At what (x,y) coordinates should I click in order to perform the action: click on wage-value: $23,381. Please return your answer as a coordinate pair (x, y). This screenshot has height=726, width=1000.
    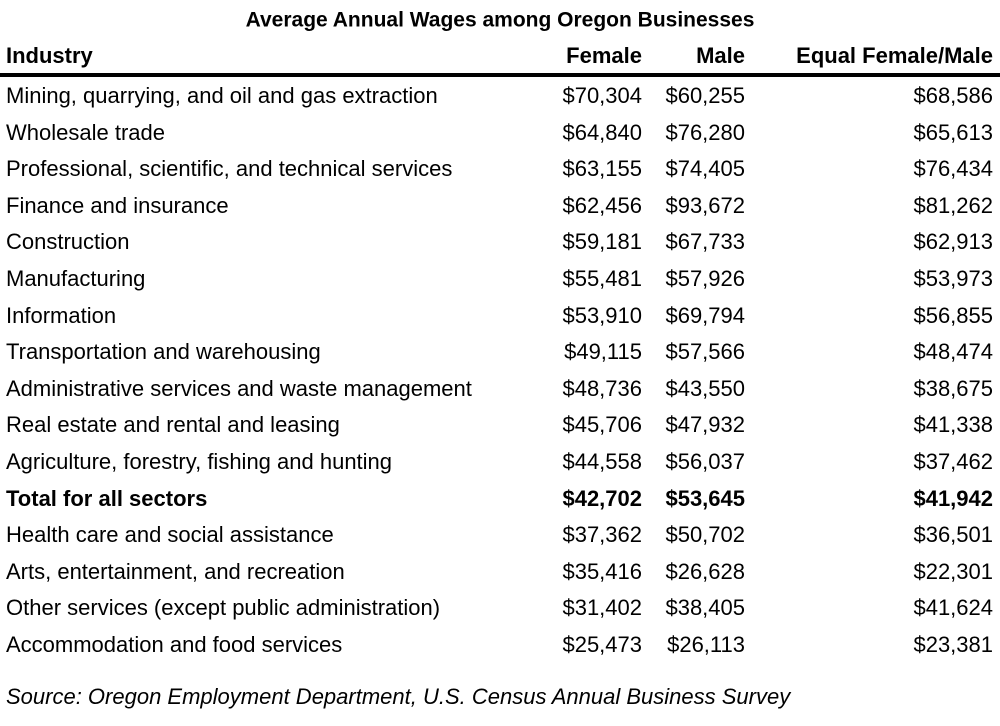
    Looking at the image, I should click on (953, 644).